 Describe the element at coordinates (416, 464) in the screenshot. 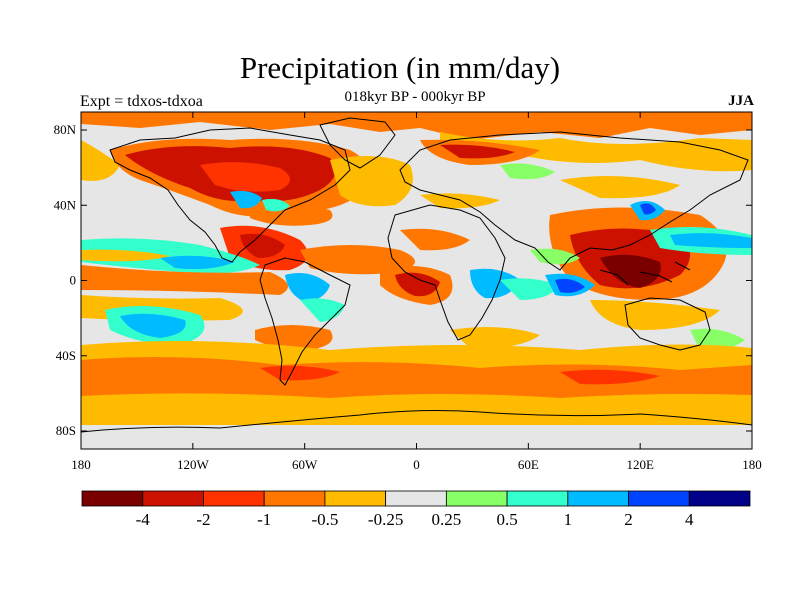

I see `lon-tick-label: 0` at that location.